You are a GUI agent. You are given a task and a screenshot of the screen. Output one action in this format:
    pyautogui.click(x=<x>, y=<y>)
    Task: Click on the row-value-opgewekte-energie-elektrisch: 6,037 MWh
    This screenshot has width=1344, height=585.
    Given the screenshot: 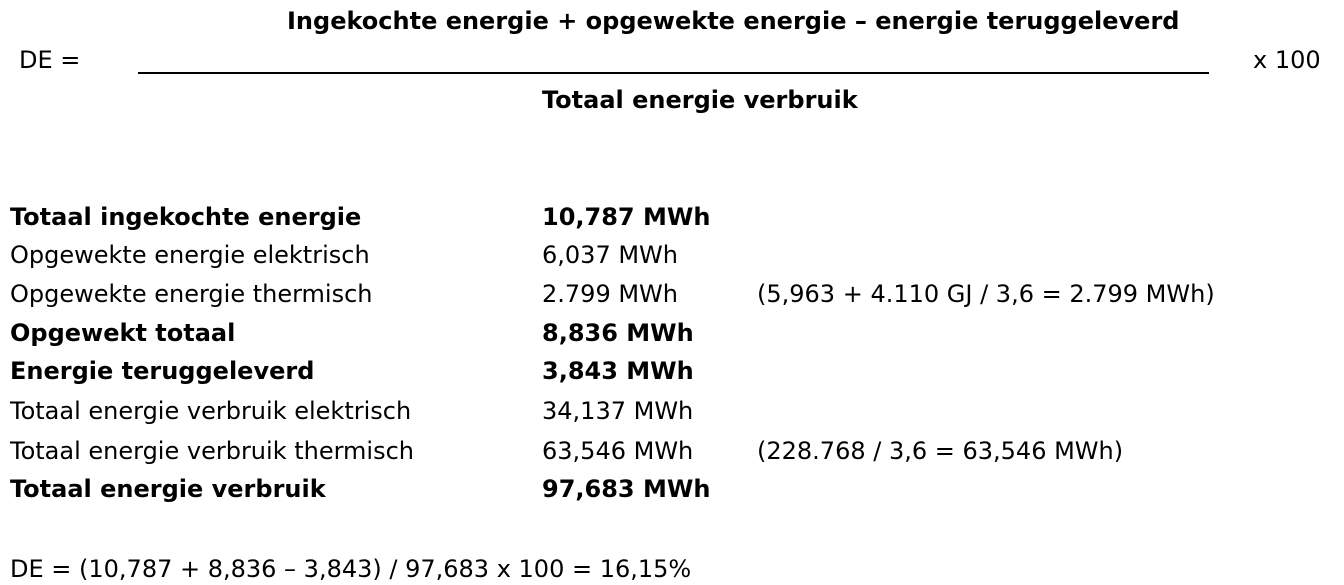 What is the action you would take?
    pyautogui.click(x=610, y=255)
    